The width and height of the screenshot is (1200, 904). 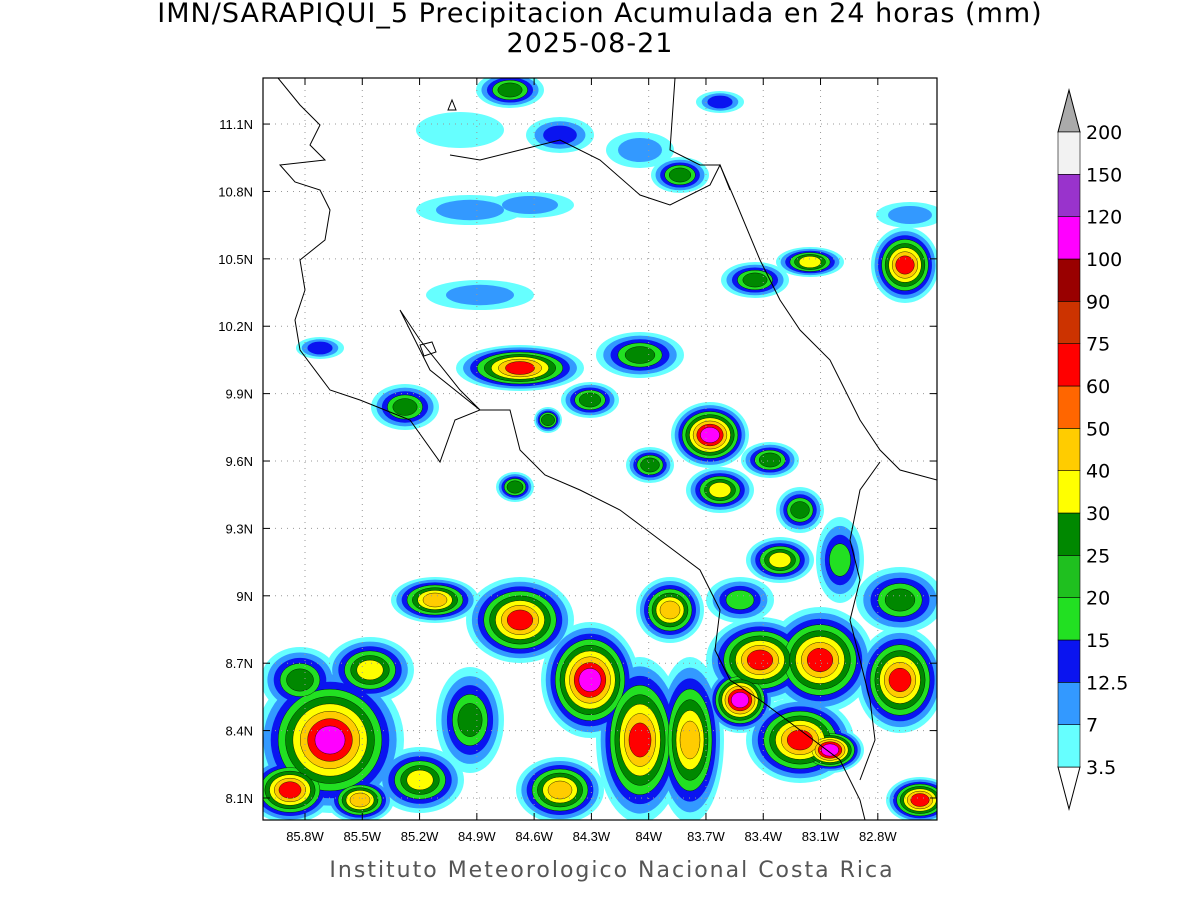 What do you see at coordinates (590, 172) in the screenshot?
I see `northern-border` at bounding box center [590, 172].